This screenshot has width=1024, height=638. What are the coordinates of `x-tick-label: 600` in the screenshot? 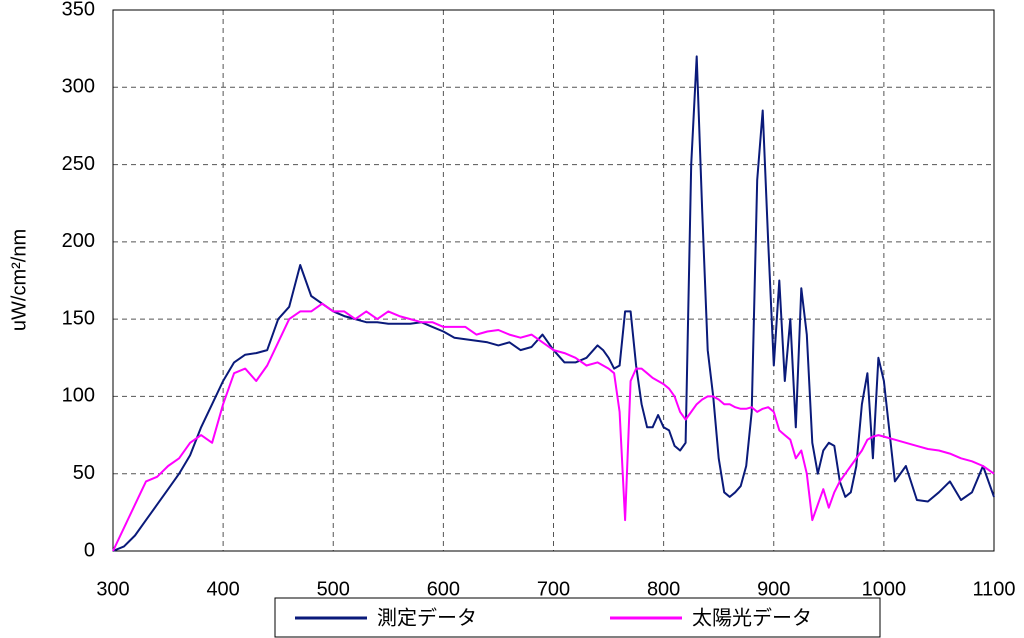 It's located at (443, 589).